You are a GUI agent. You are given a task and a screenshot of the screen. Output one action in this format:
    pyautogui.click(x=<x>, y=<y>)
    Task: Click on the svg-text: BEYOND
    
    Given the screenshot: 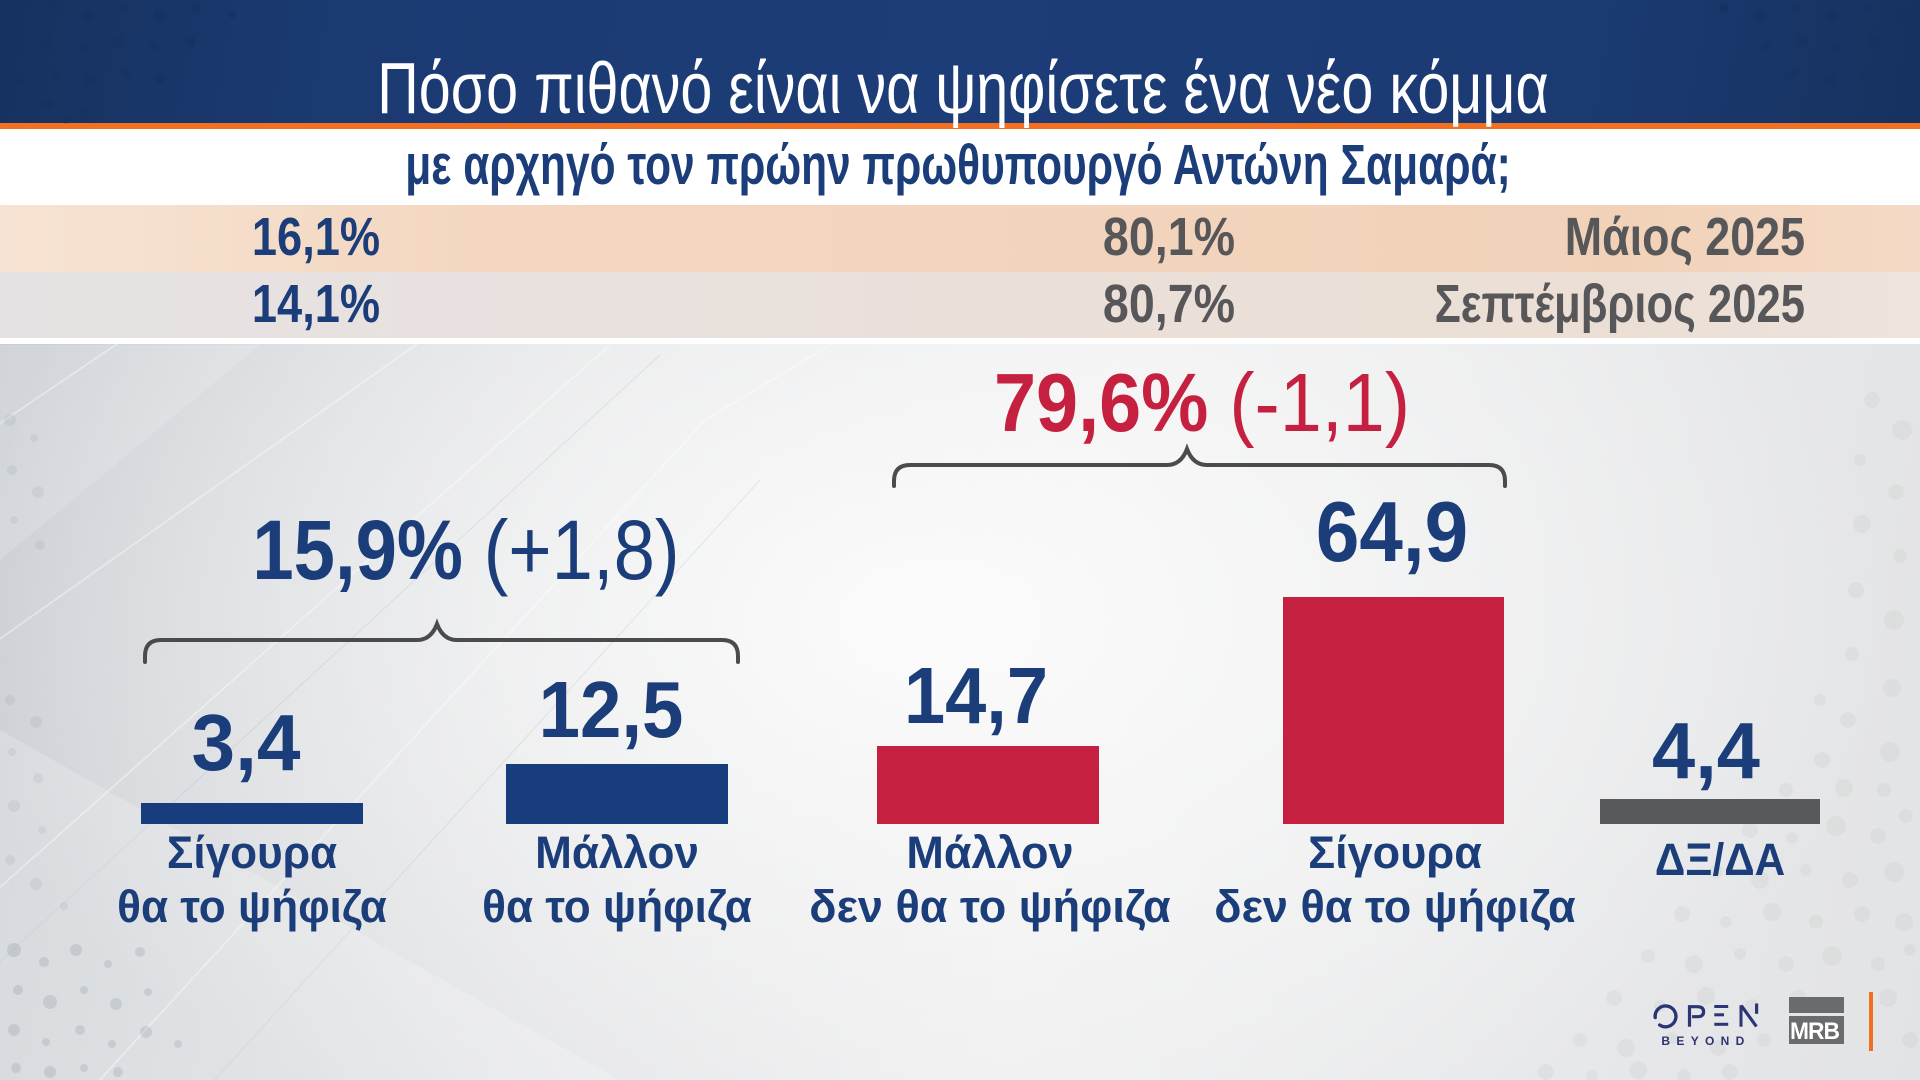 What is the action you would take?
    pyautogui.click(x=1705, y=1041)
    